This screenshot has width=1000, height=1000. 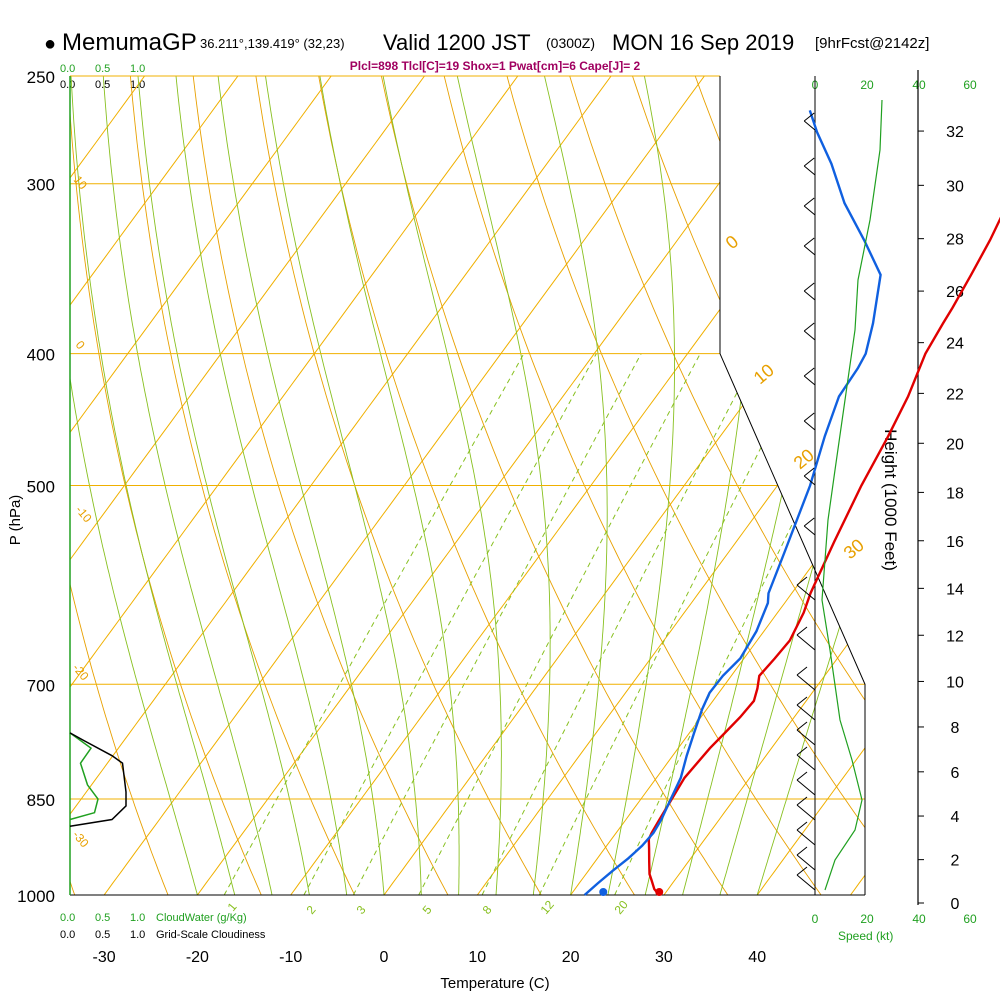 What do you see at coordinates (764, 374) in the screenshot?
I see `isotherm-label: 10` at bounding box center [764, 374].